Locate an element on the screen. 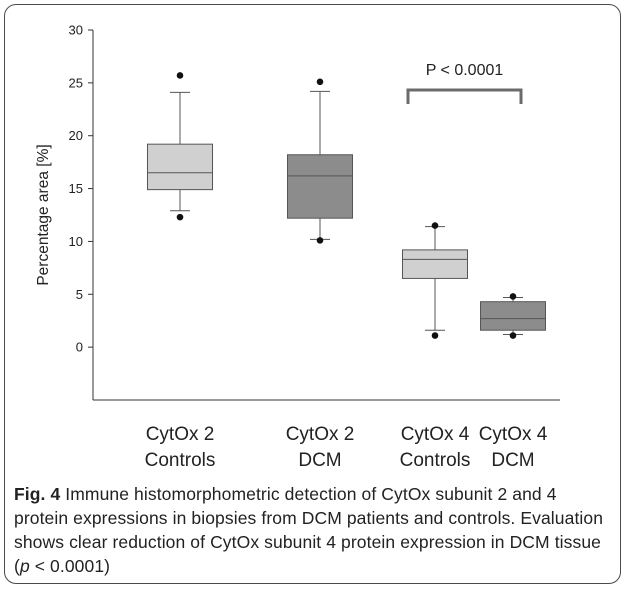 The height and width of the screenshot is (590, 627). y-tick-label: 30 is located at coordinates (76, 30).